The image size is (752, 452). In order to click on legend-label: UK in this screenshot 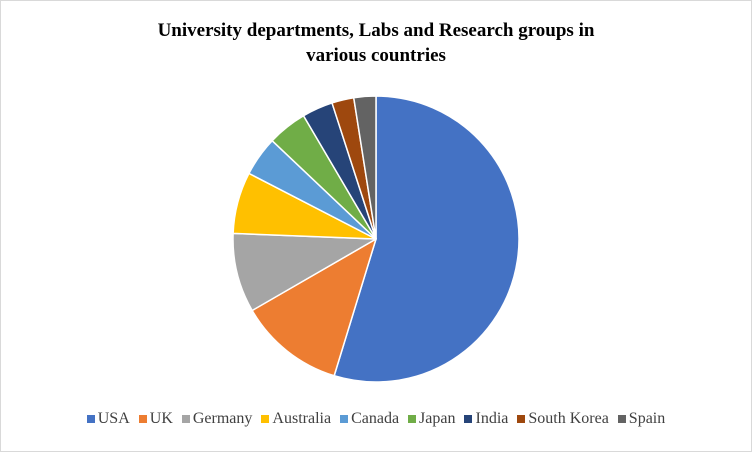, I will do `click(161, 418)`.